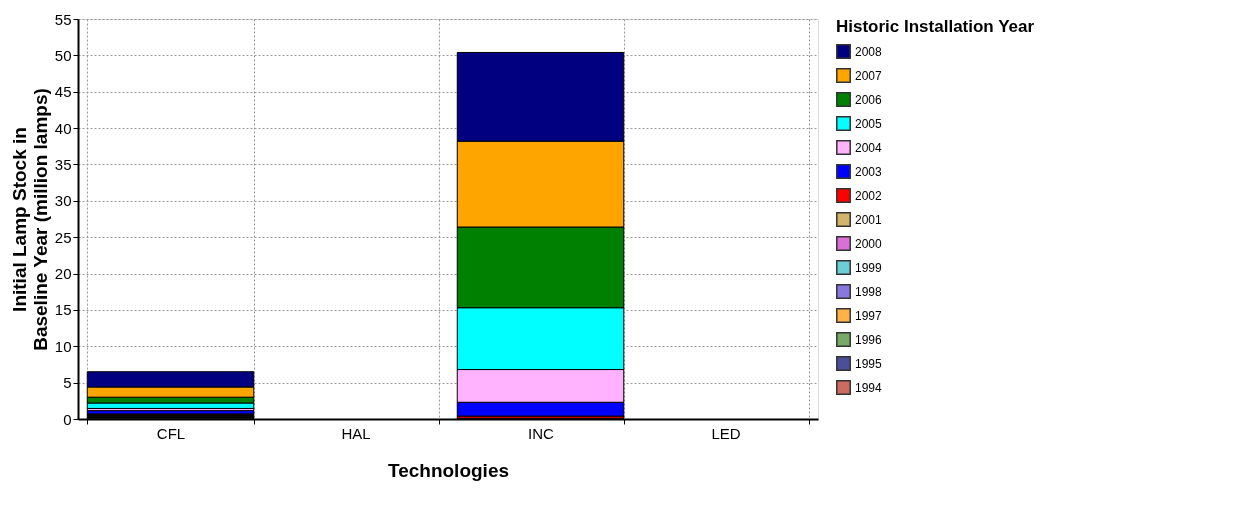 This screenshot has width=1252, height=525. I want to click on y-tick-label: 30, so click(63, 201).